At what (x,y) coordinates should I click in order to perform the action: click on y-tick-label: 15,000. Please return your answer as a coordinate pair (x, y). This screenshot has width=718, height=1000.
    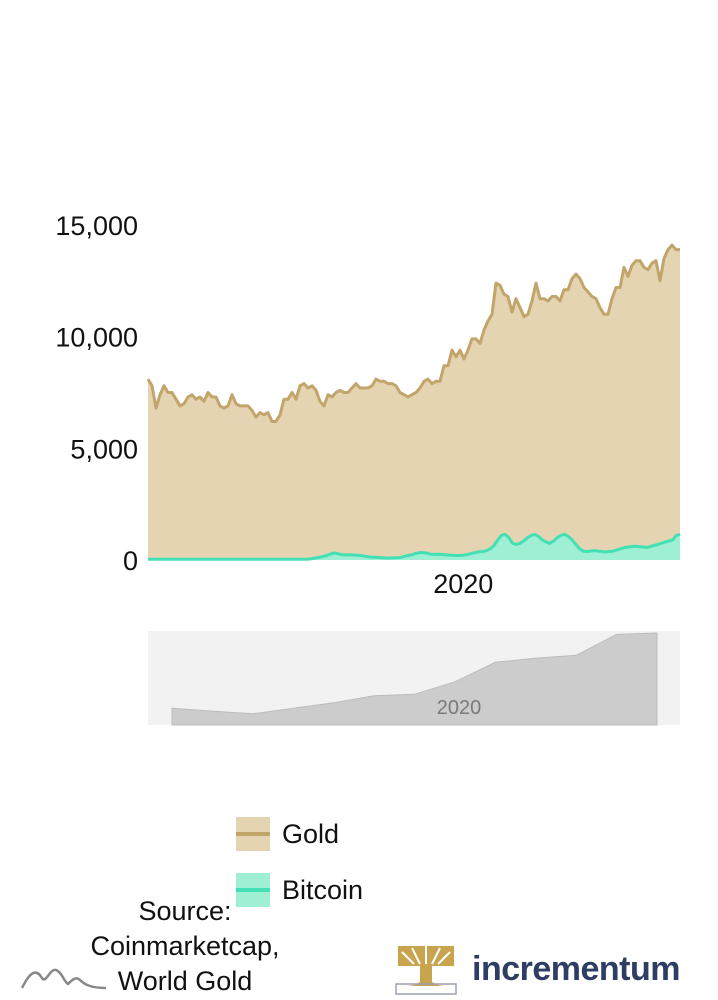
    Looking at the image, I should click on (96, 226).